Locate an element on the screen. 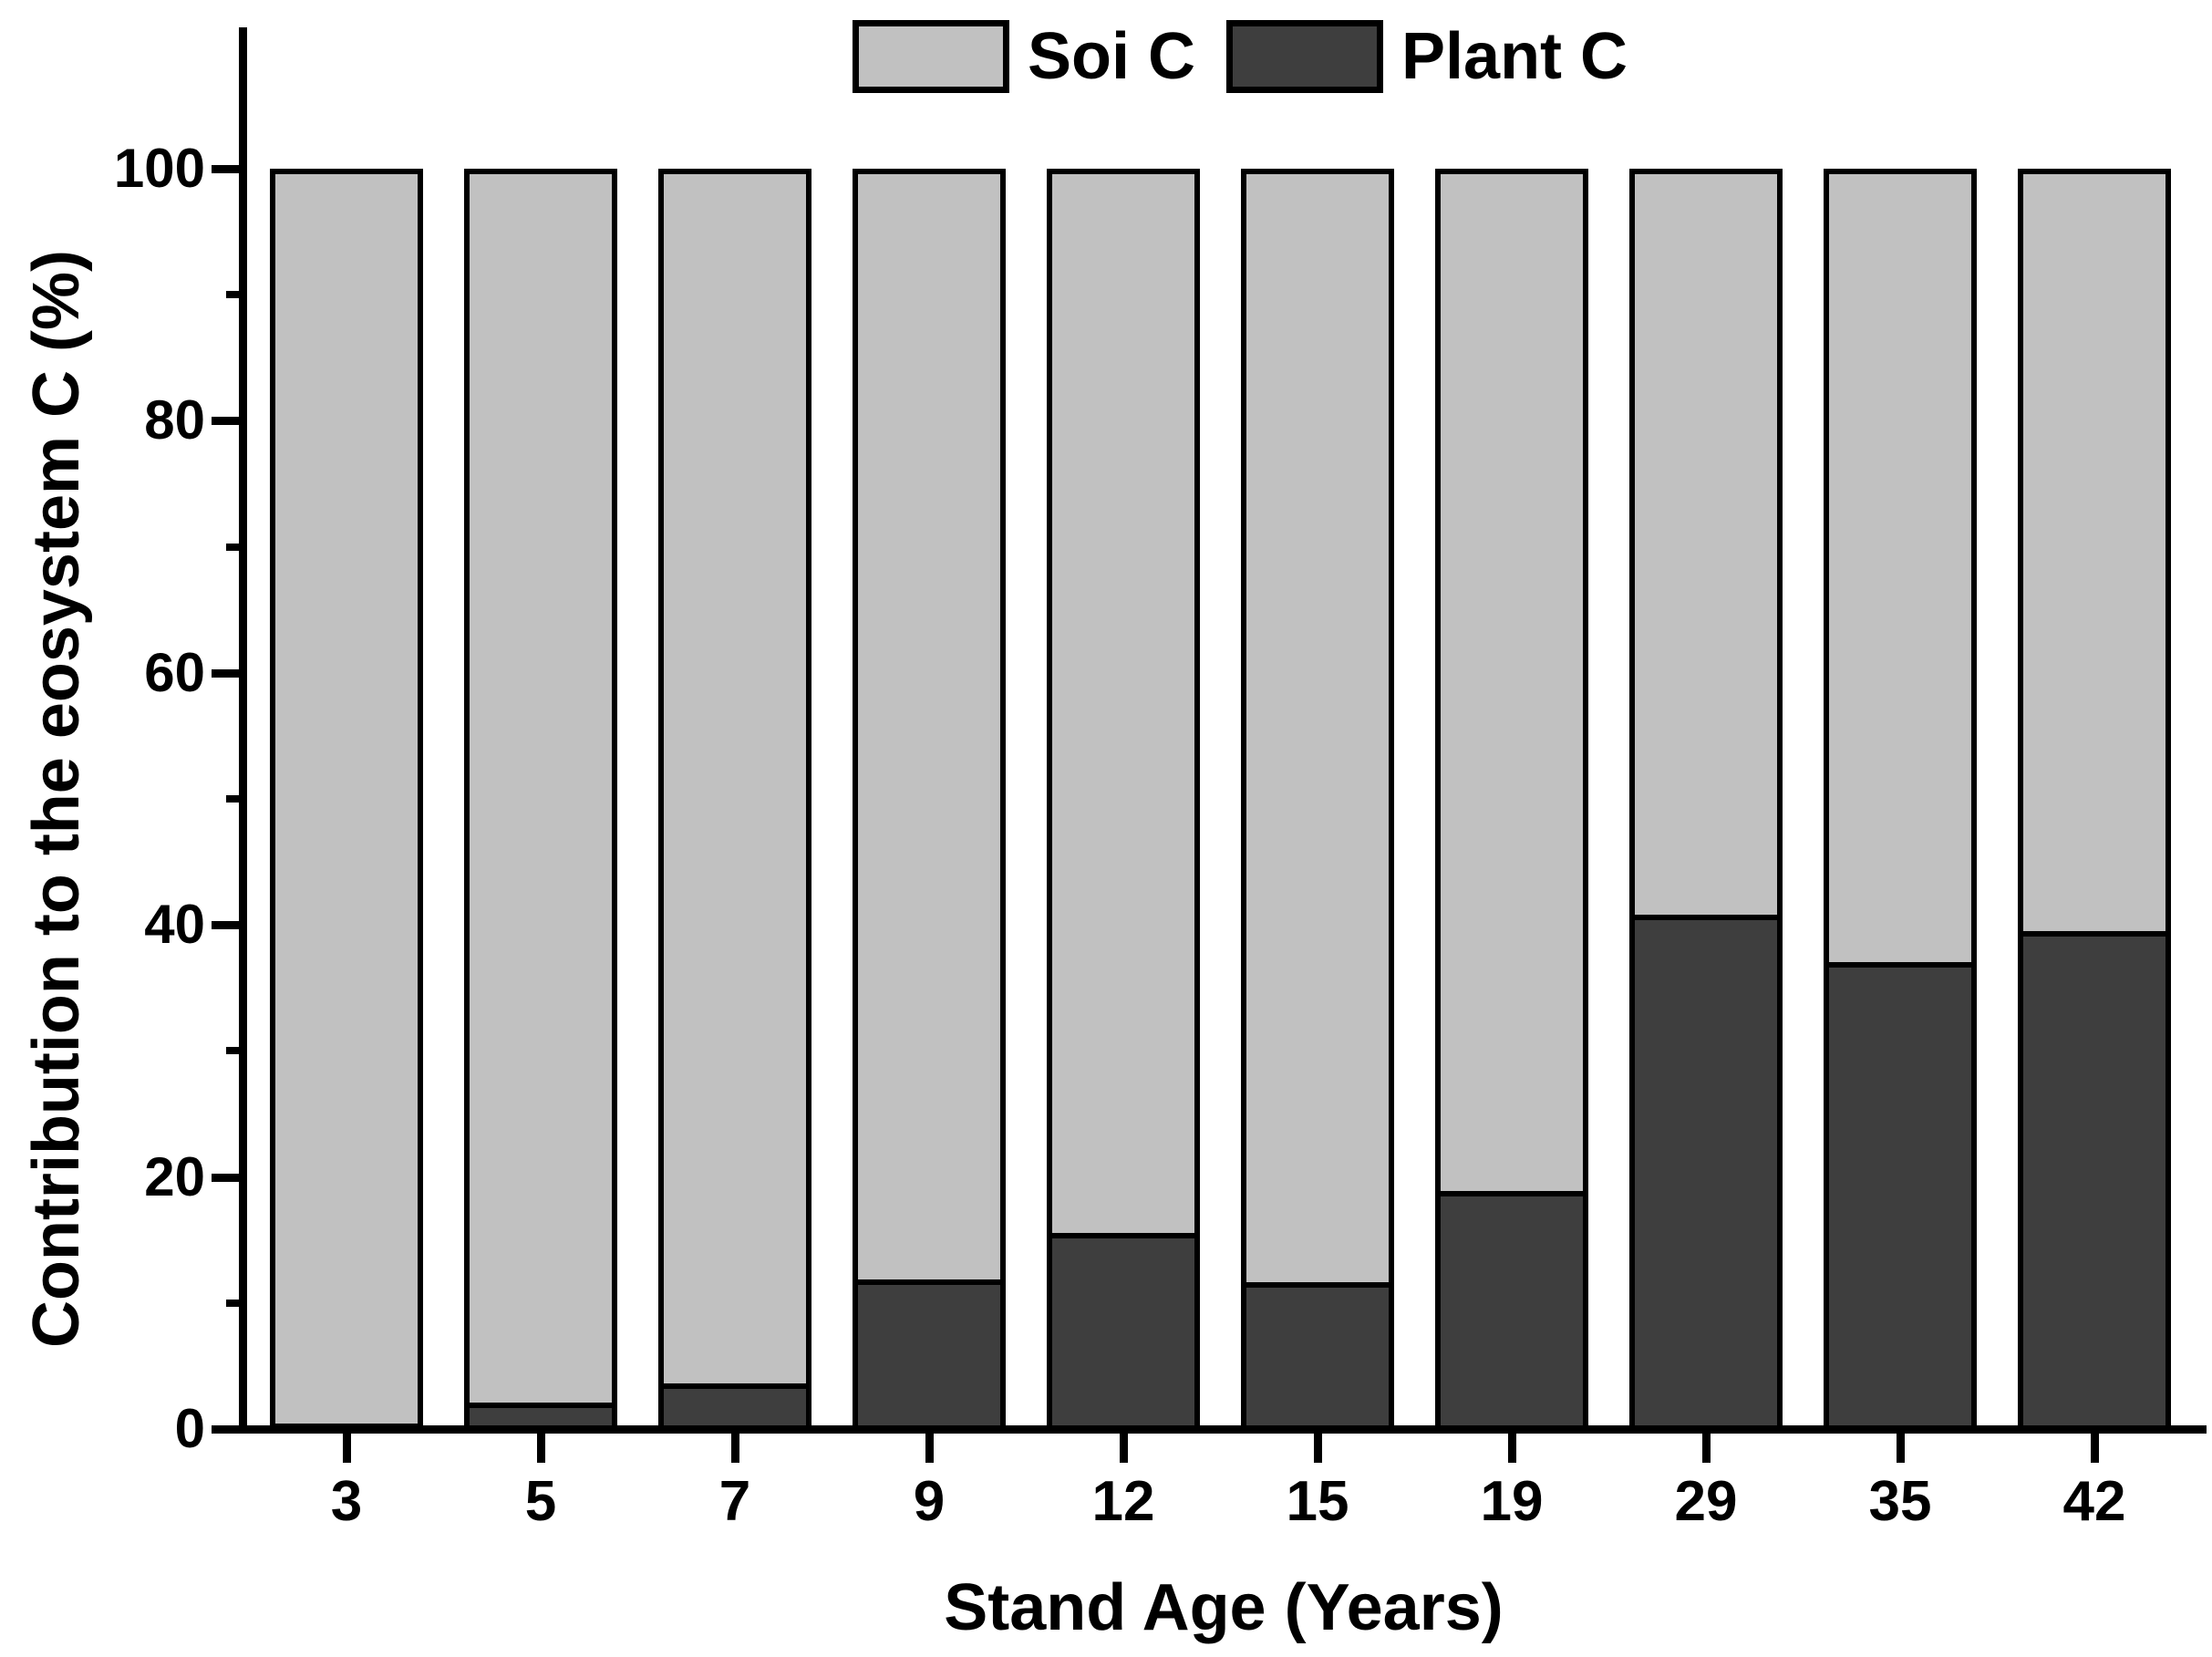  legend-item-plant: Plant C is located at coordinates (1426, 56).